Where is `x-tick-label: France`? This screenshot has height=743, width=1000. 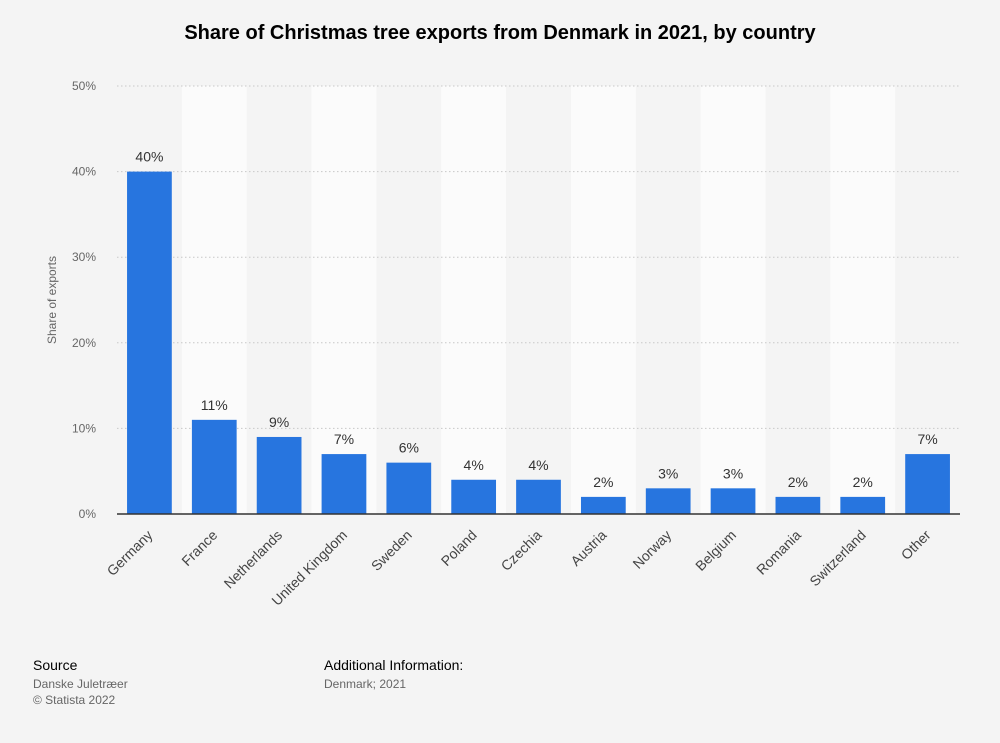
x-tick-label: France is located at coordinates (199, 548).